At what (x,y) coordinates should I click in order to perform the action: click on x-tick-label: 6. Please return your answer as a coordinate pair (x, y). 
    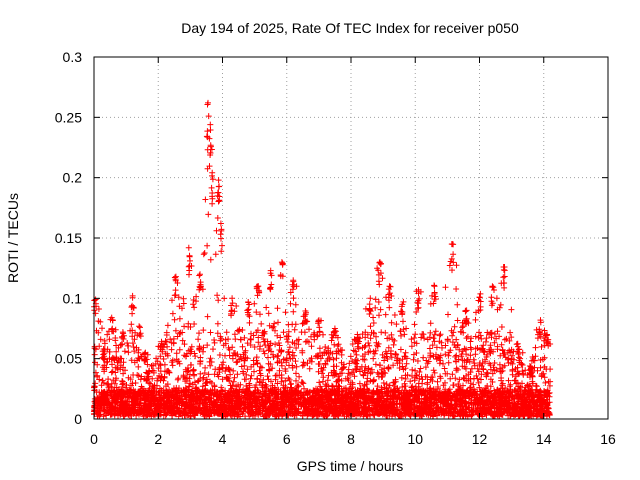
    Looking at the image, I should click on (287, 439).